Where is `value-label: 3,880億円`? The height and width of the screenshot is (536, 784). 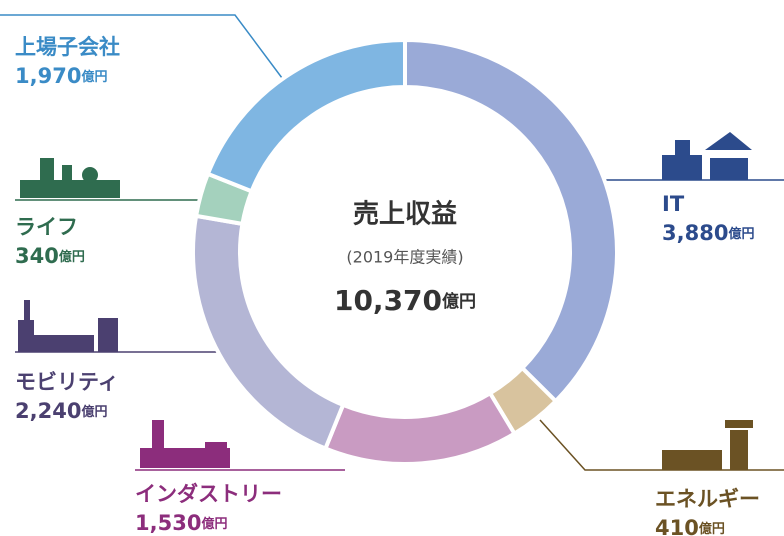 value-label: 3,880億円 is located at coordinates (708, 233).